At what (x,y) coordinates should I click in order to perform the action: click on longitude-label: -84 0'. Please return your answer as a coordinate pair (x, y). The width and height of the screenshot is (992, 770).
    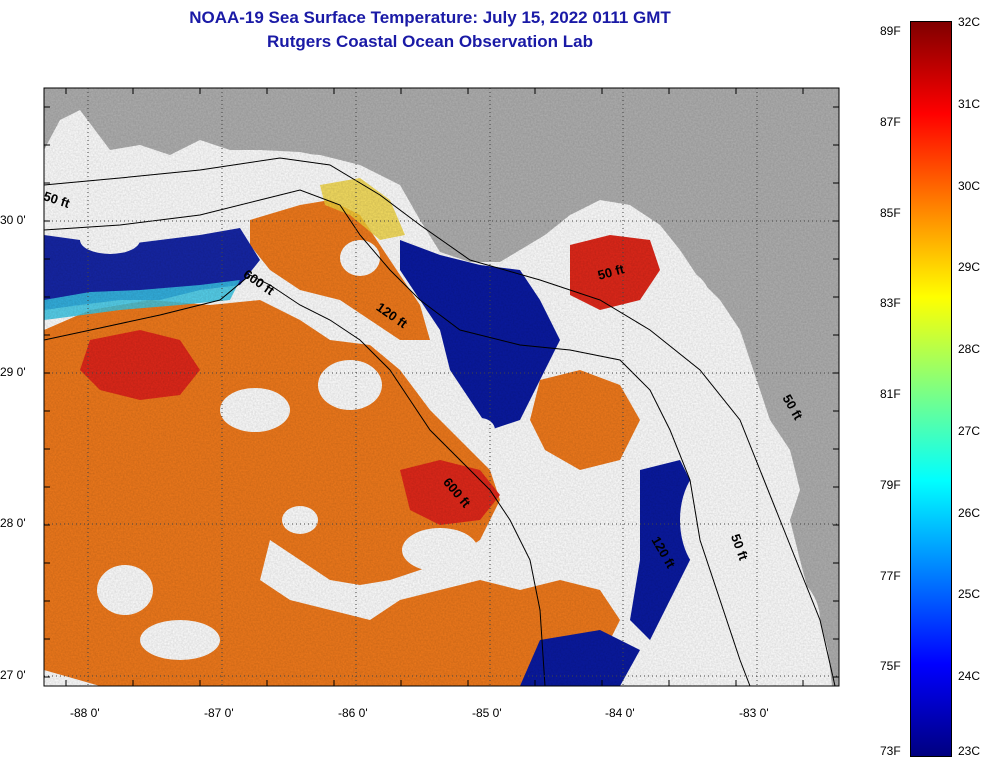
    Looking at the image, I should click on (620, 713).